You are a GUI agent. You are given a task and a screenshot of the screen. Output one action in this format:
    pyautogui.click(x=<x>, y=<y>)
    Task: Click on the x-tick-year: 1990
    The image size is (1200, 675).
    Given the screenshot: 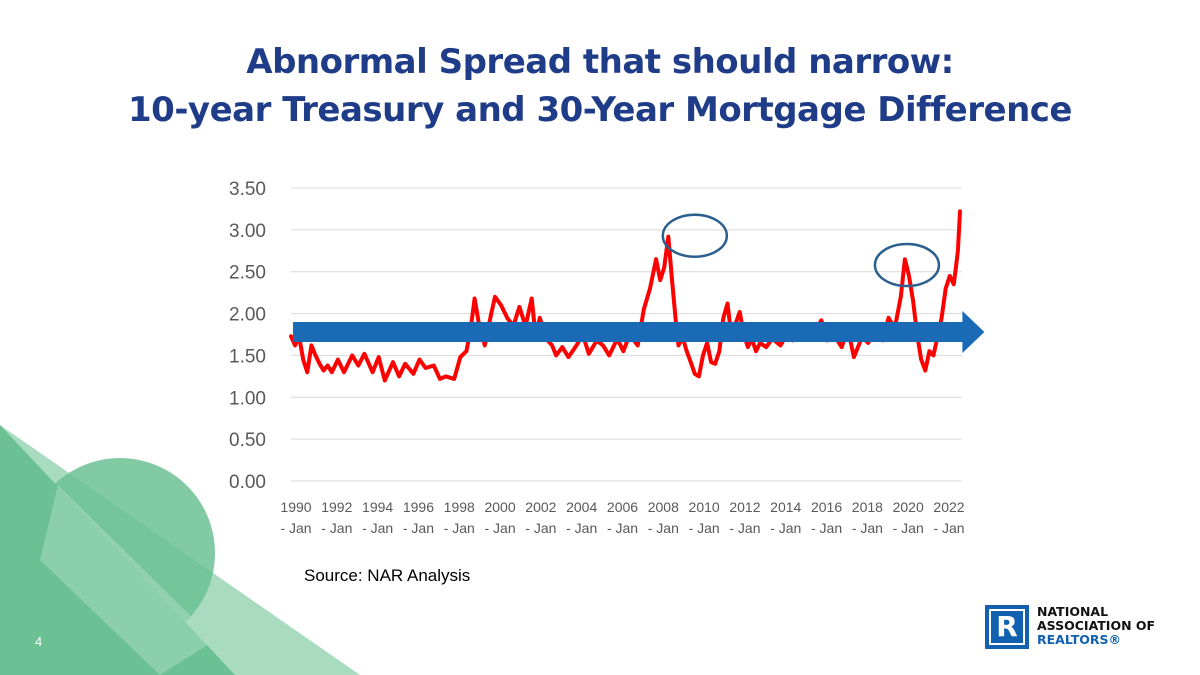 What is the action you would take?
    pyautogui.click(x=295, y=507)
    